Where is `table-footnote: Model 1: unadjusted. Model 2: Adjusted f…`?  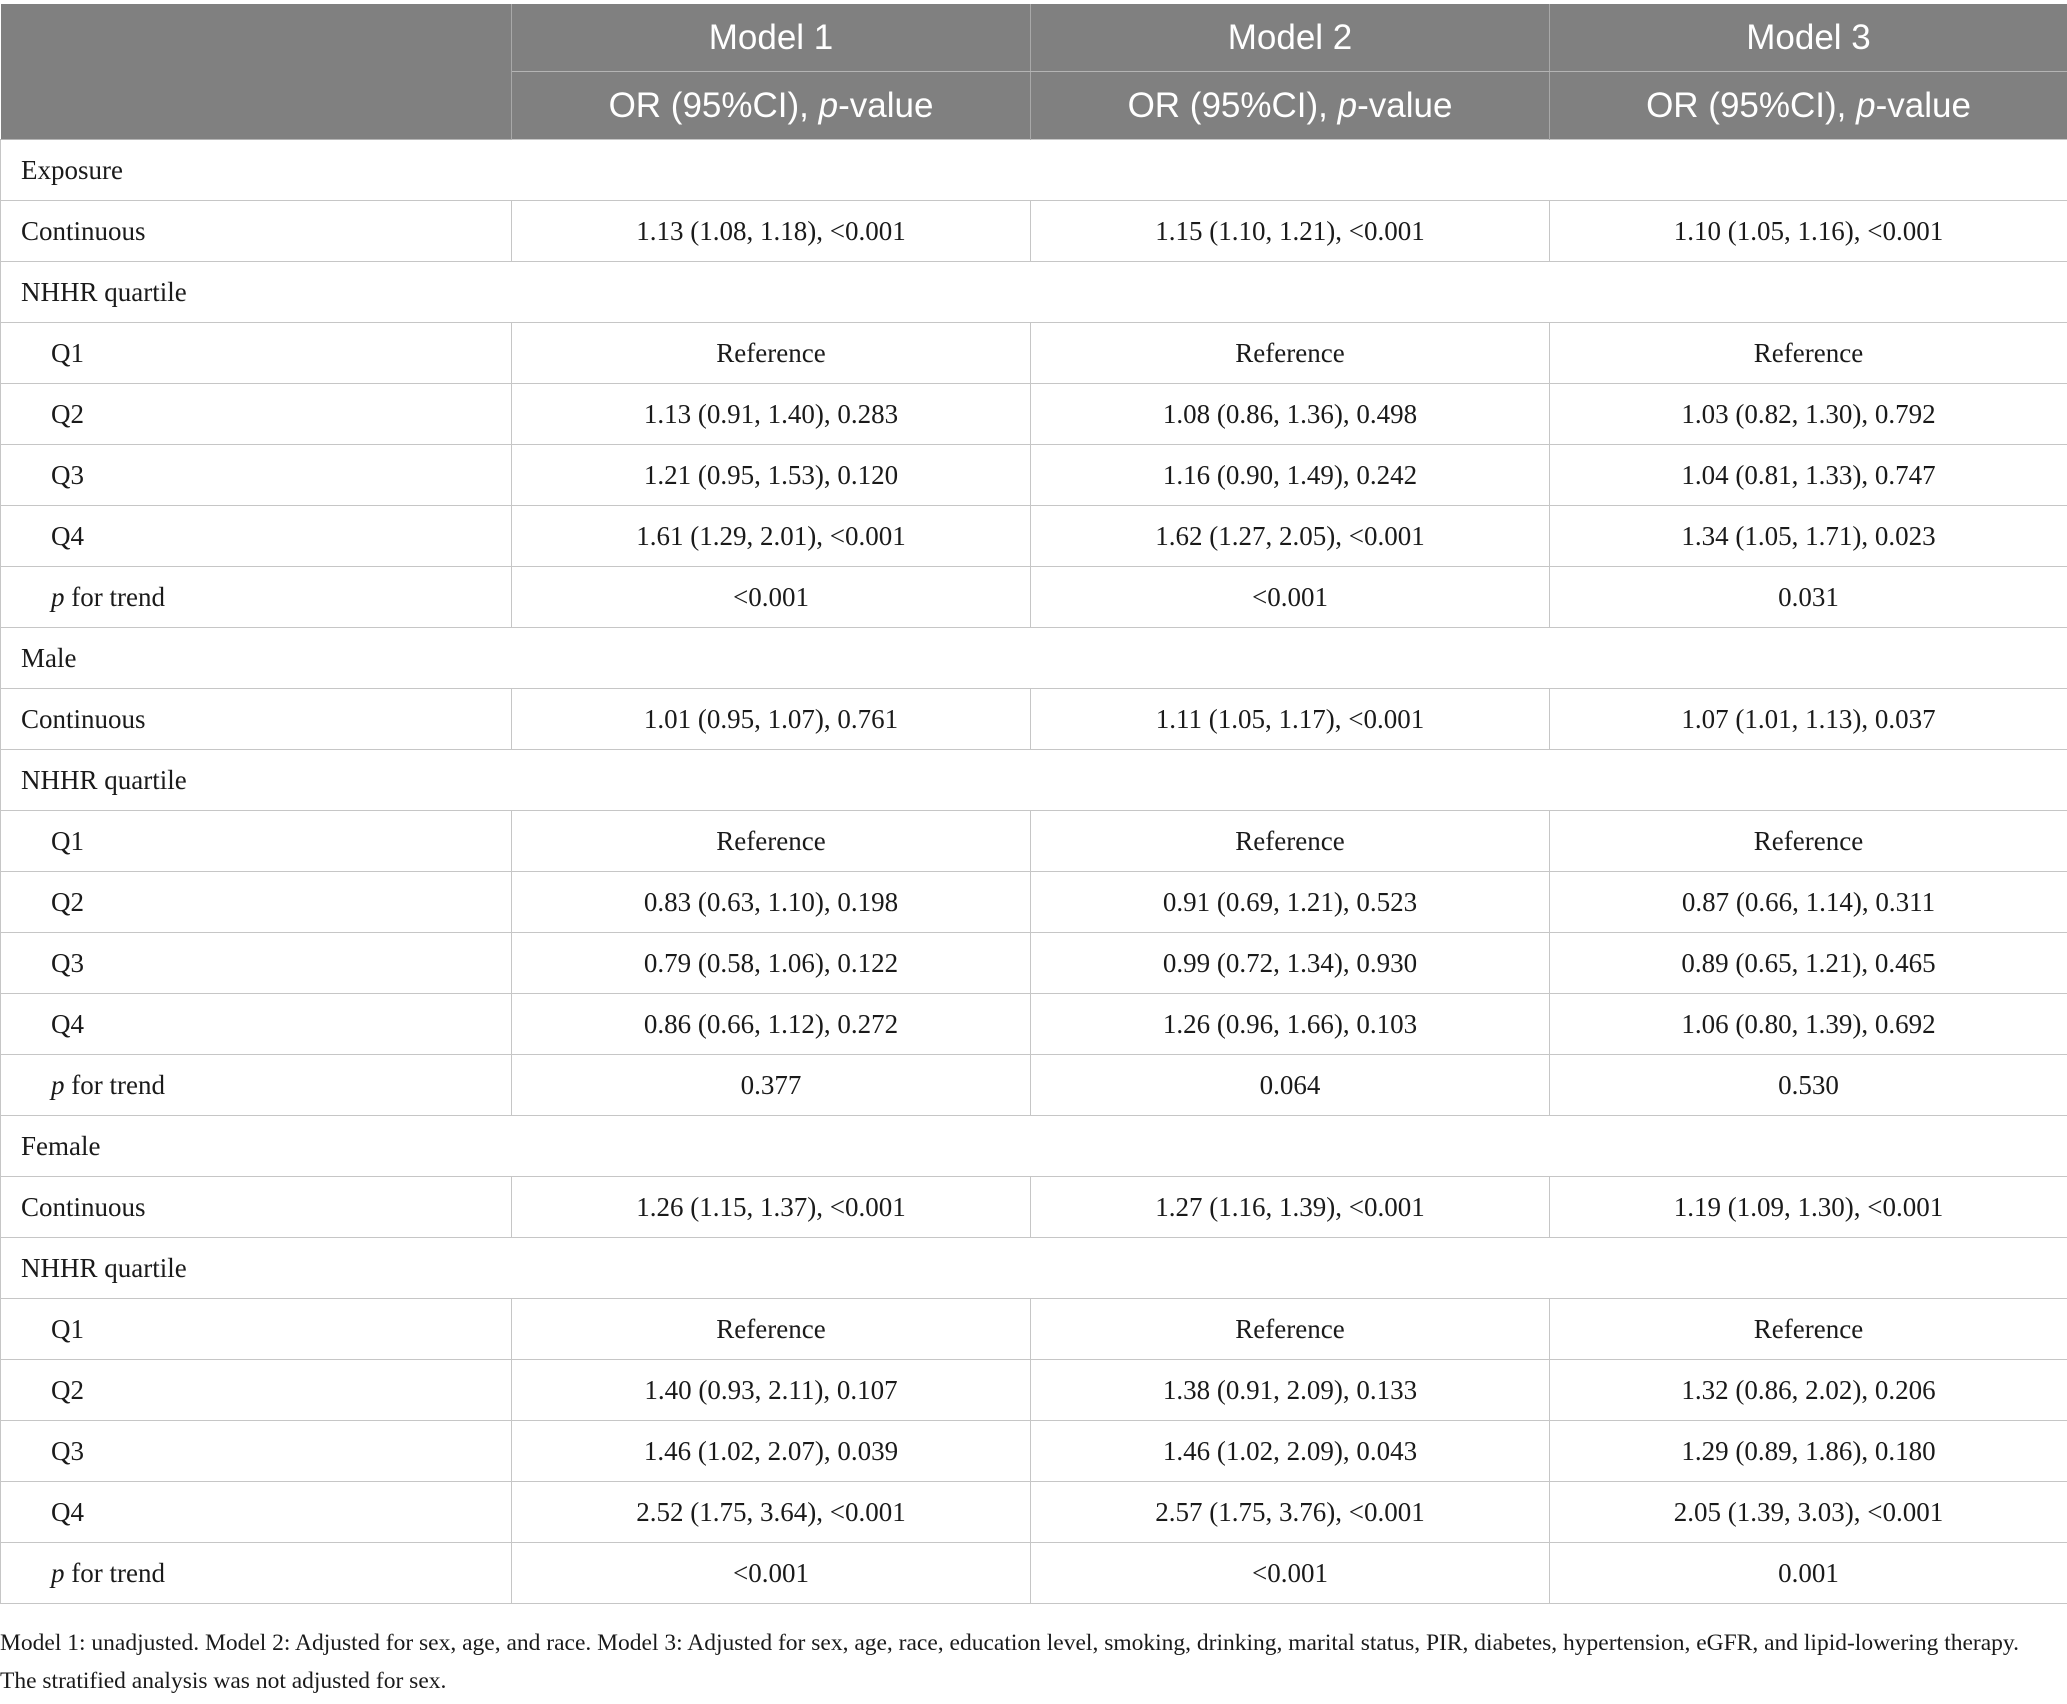
table-footnote: Model 1: unadjusted. Model 2: Adjusted f… is located at coordinates (1010, 1662).